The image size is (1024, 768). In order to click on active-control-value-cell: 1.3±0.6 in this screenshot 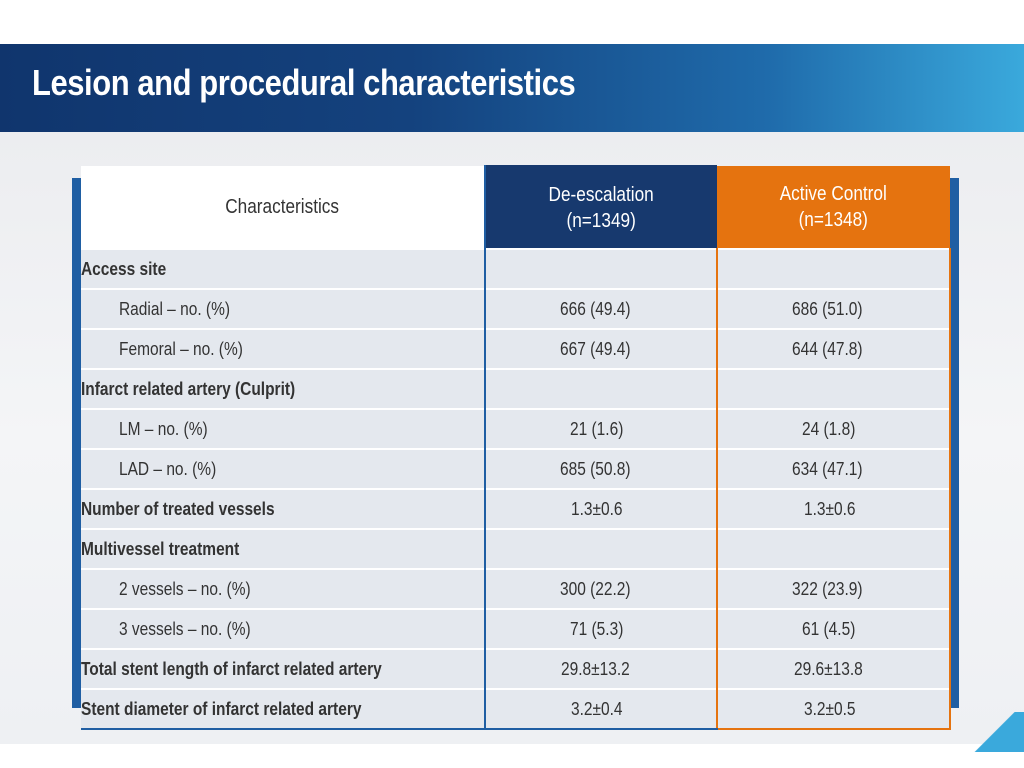, I will do `click(834, 508)`.